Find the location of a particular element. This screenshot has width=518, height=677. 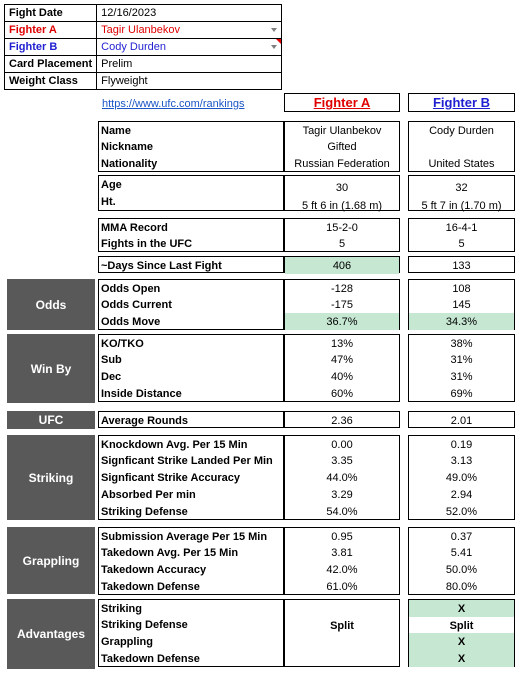

b-column-box: 0.19 3.13 49.0% 2.94 52.0% is located at coordinates (461, 477).